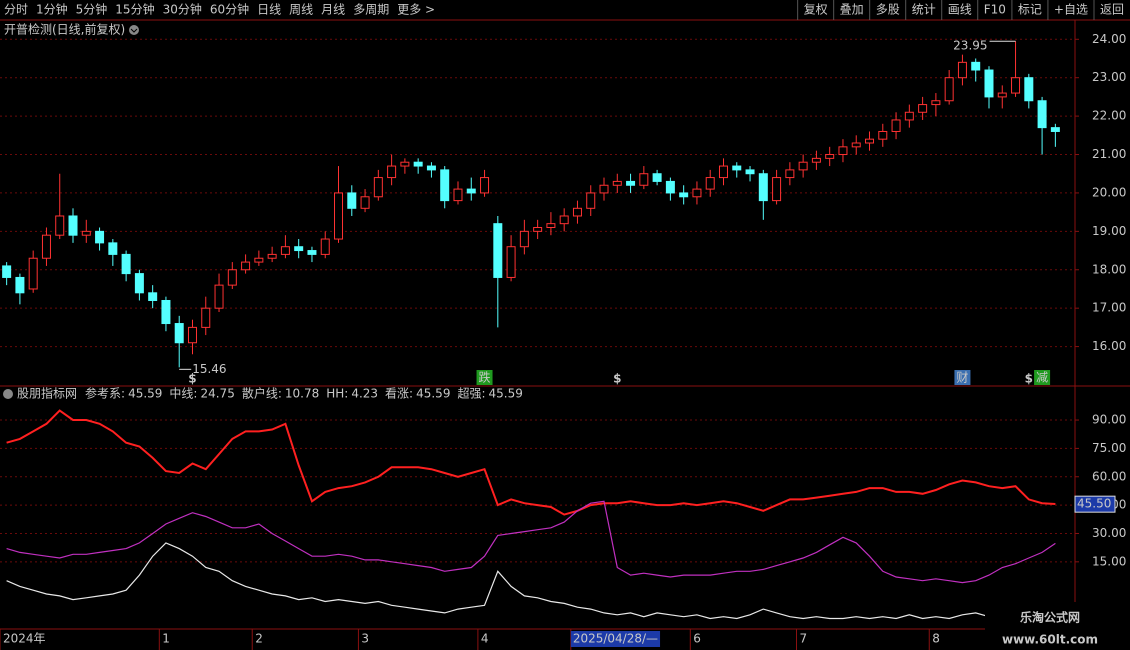 The image size is (1130, 650). Describe the element at coordinates (92, 9) in the screenshot. I see `period-tab: 5分钟` at that location.